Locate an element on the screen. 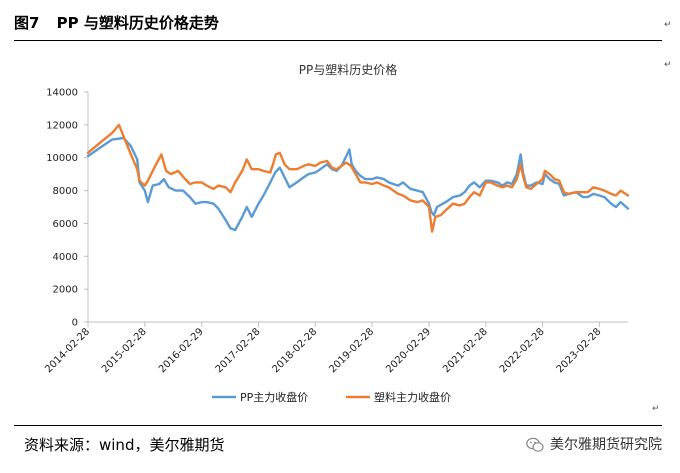  chart-title: PP与塑料历史价格 is located at coordinates (348, 69).